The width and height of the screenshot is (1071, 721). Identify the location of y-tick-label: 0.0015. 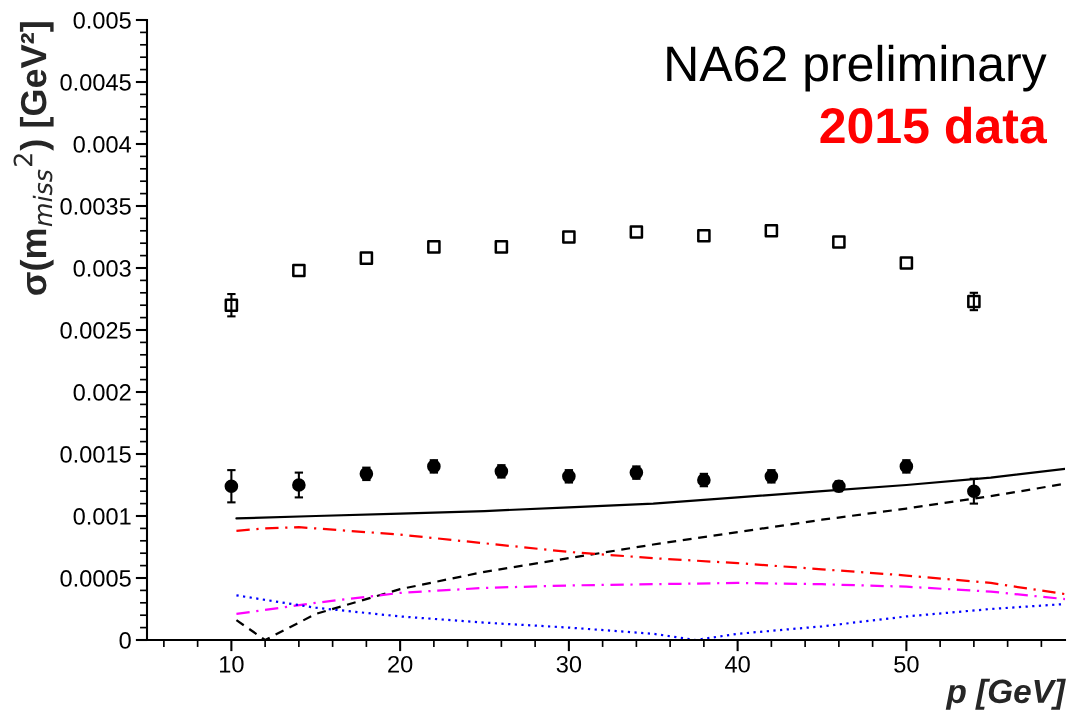
(95, 454).